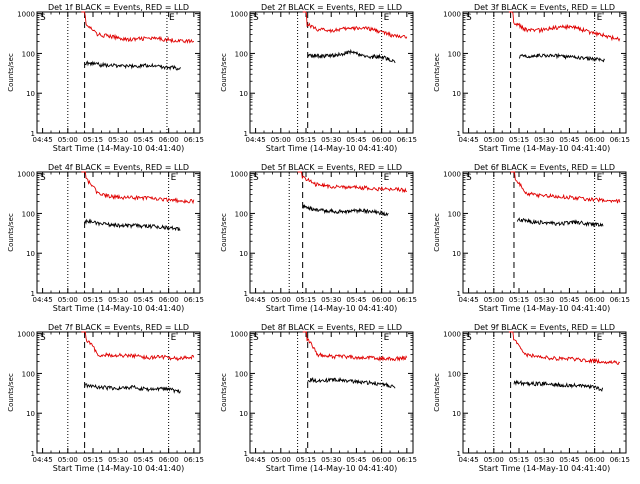 This screenshot has height=484, width=640. I want to click on panel-title: Det 2f BLACK = Events, RED = LLD, so click(331, 7).